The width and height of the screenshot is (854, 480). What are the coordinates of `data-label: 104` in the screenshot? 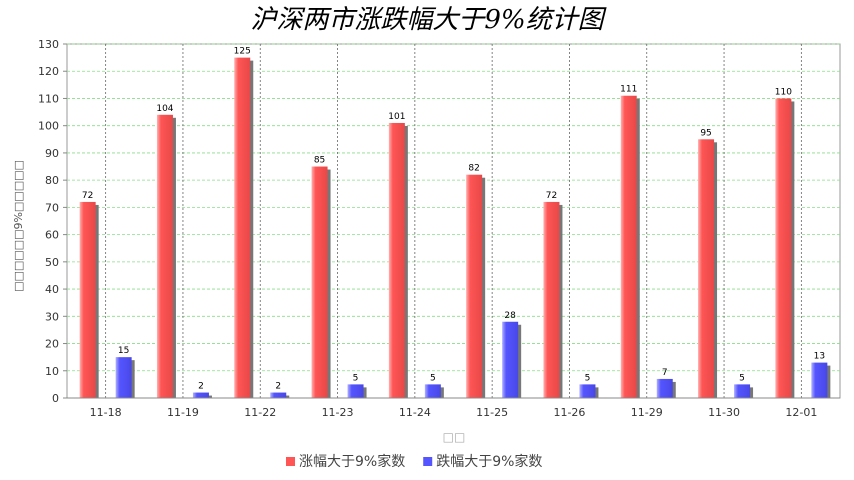 It's located at (164, 109).